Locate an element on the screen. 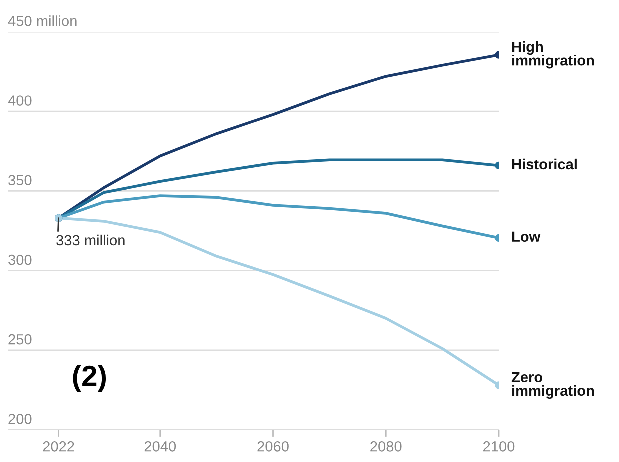 The width and height of the screenshot is (619, 462). series-label: Low is located at coordinates (526, 237).